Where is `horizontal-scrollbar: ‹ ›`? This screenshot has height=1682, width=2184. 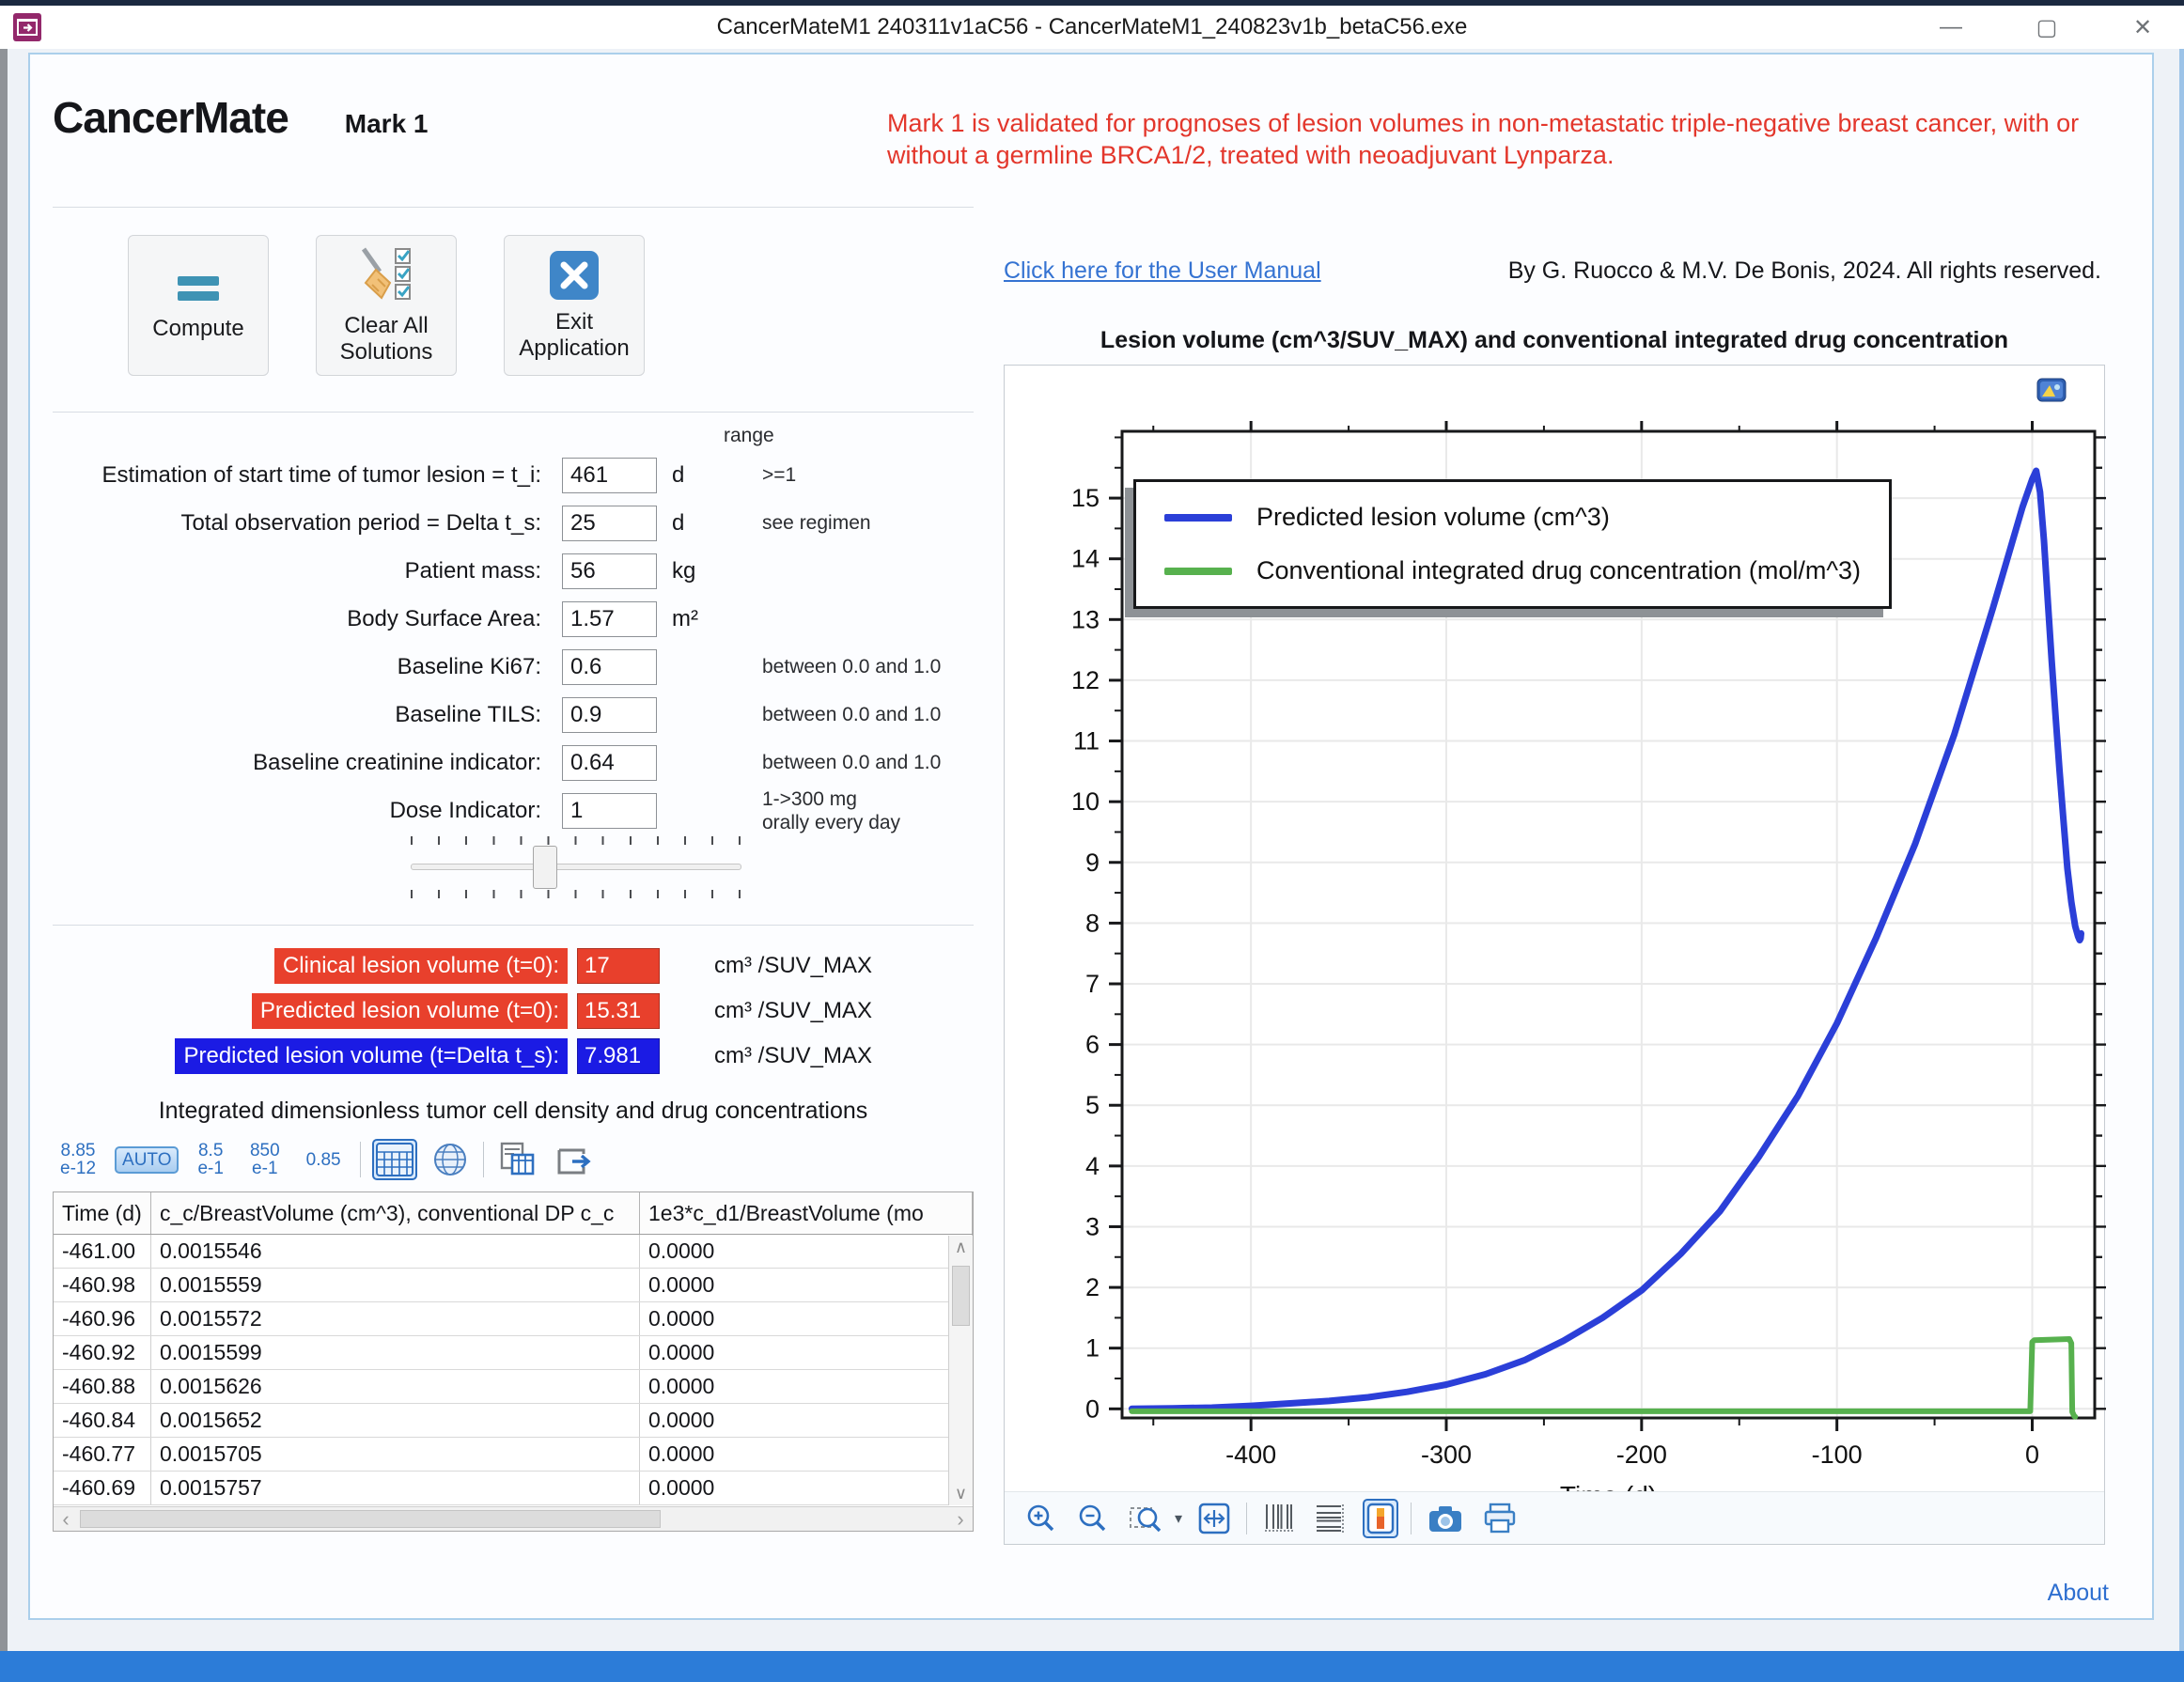 horizontal-scrollbar: ‹ › is located at coordinates (513, 1518).